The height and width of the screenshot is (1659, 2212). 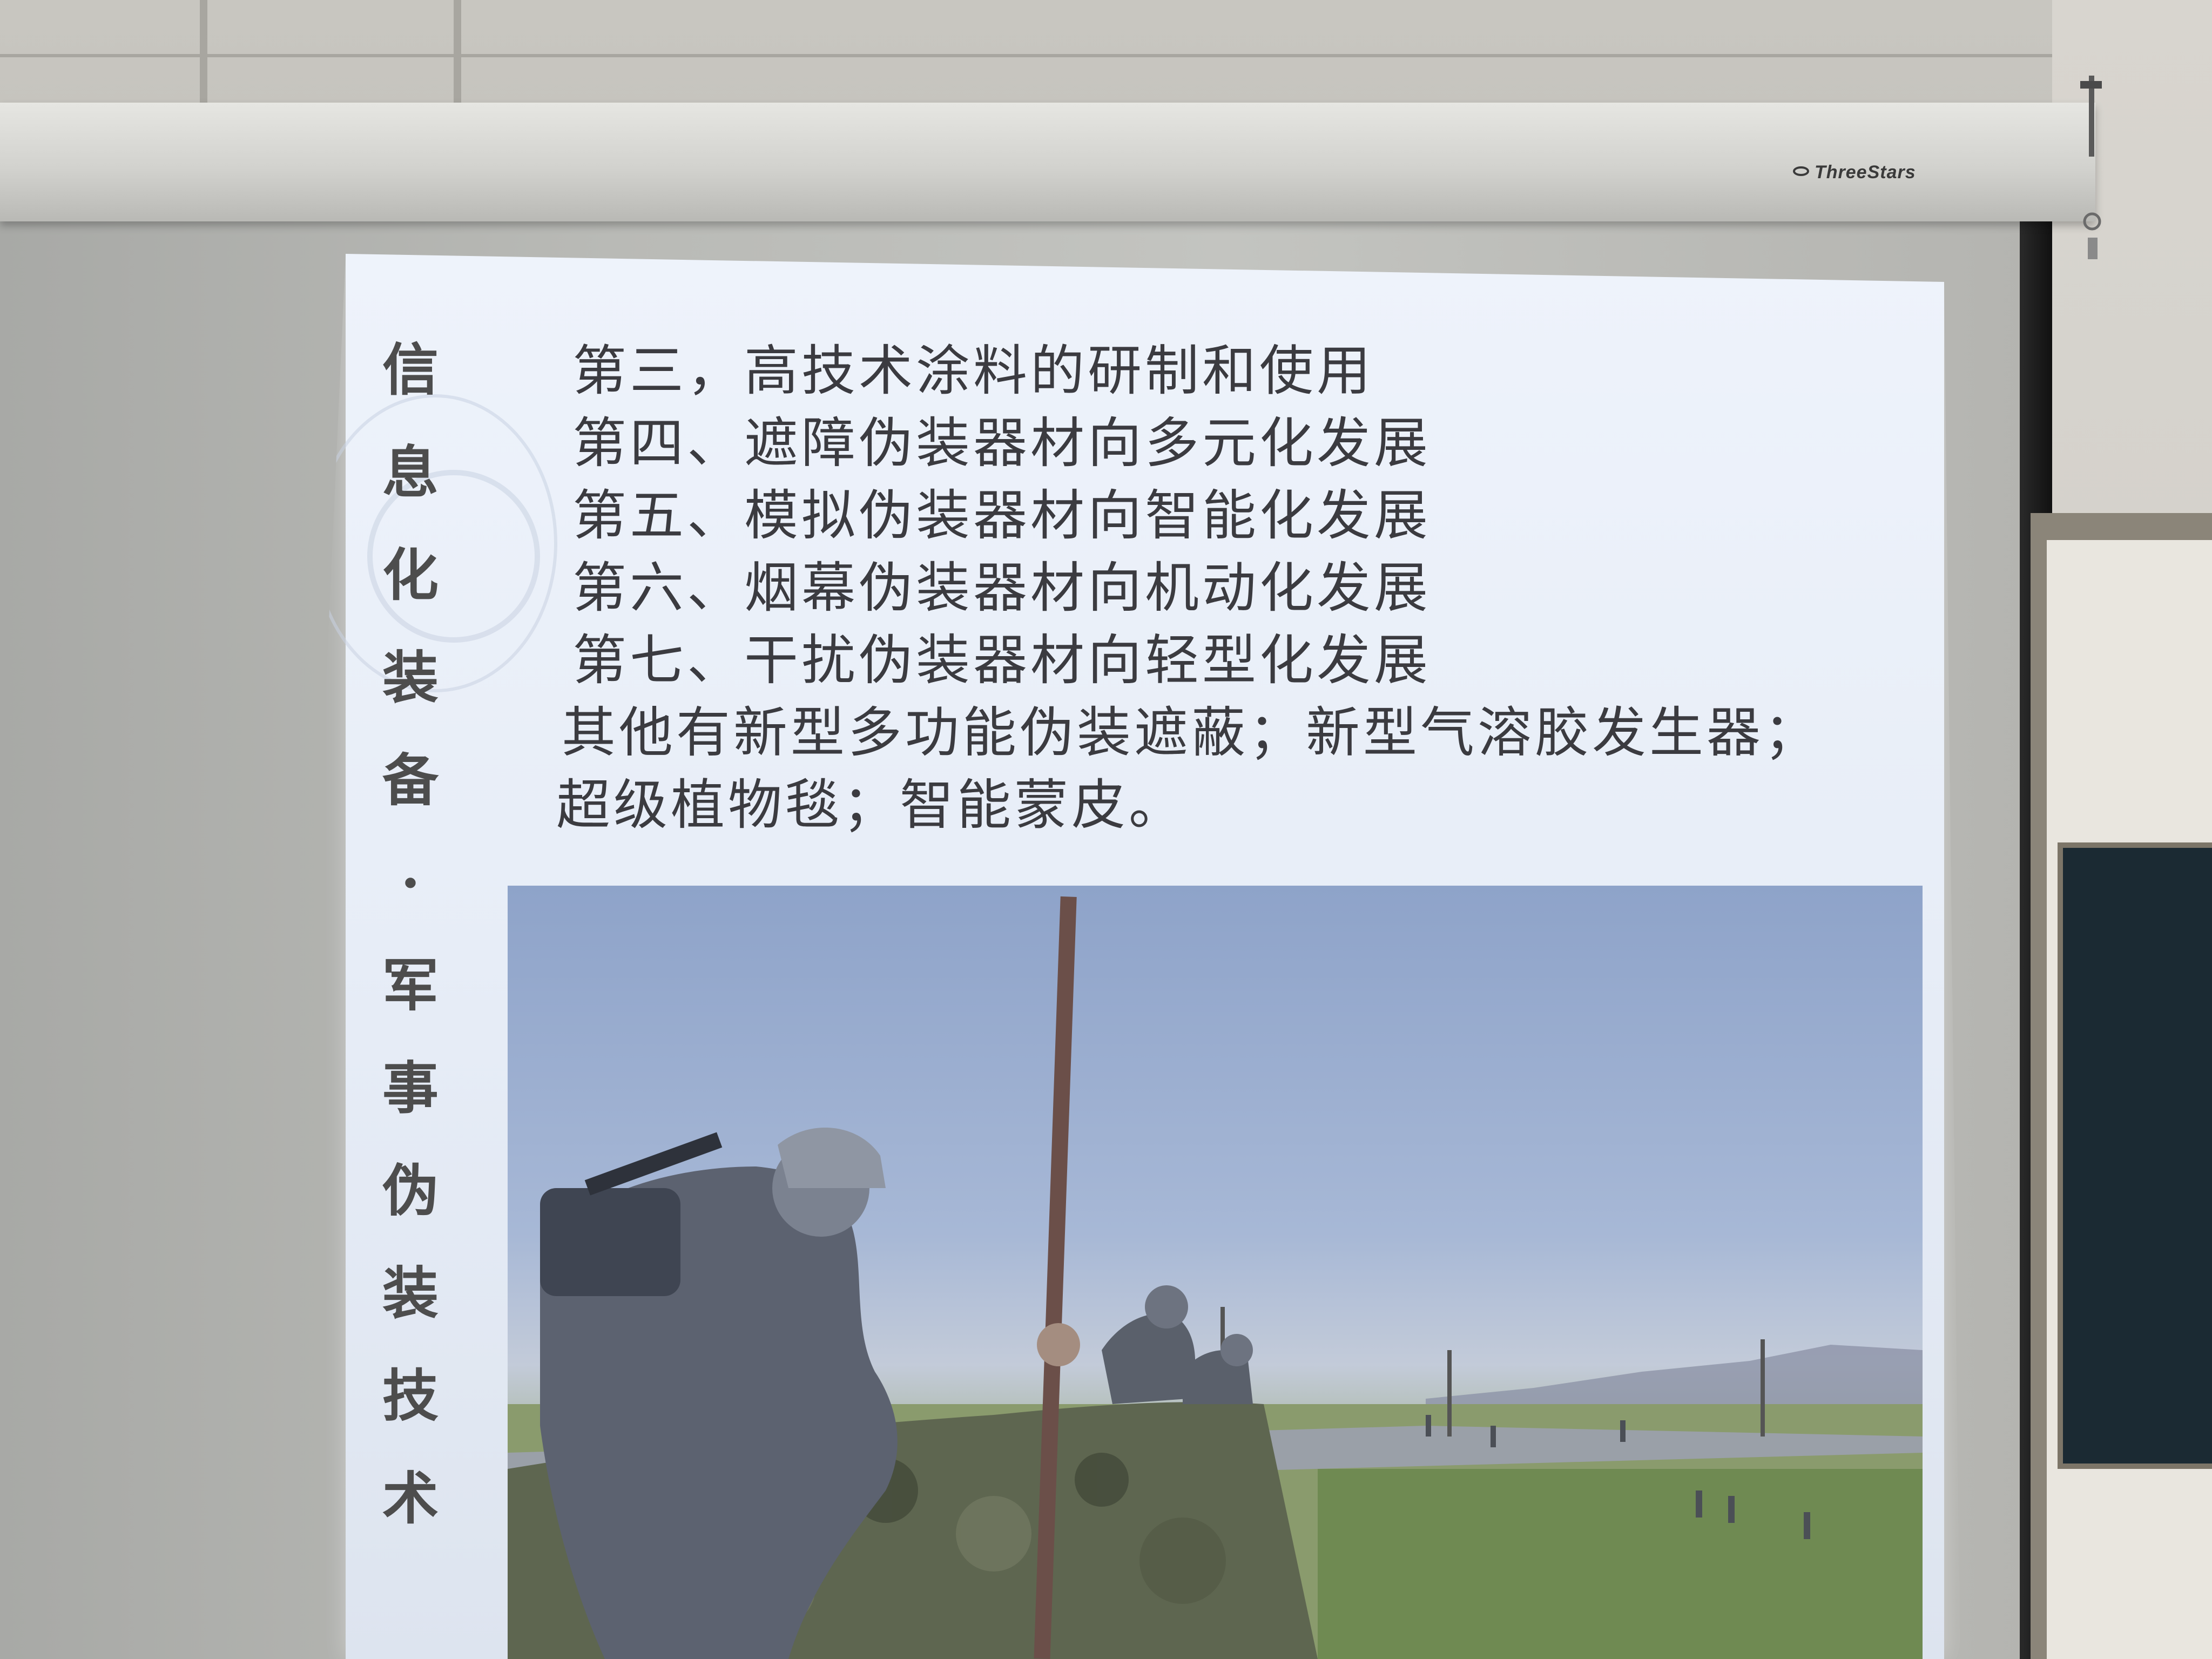 I want to click on title-char: 伪, so click(x=410, y=1190).